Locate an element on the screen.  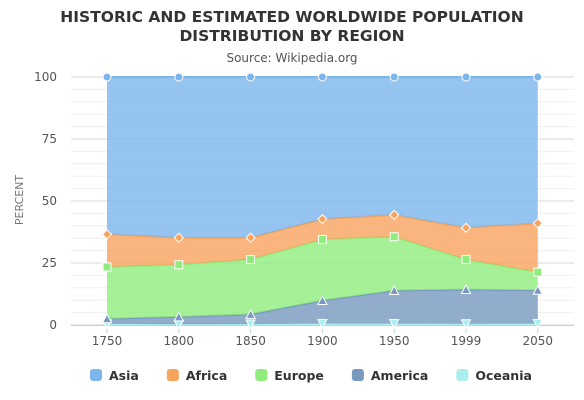
data-point-asia-1900 is located at coordinates (322, 77).